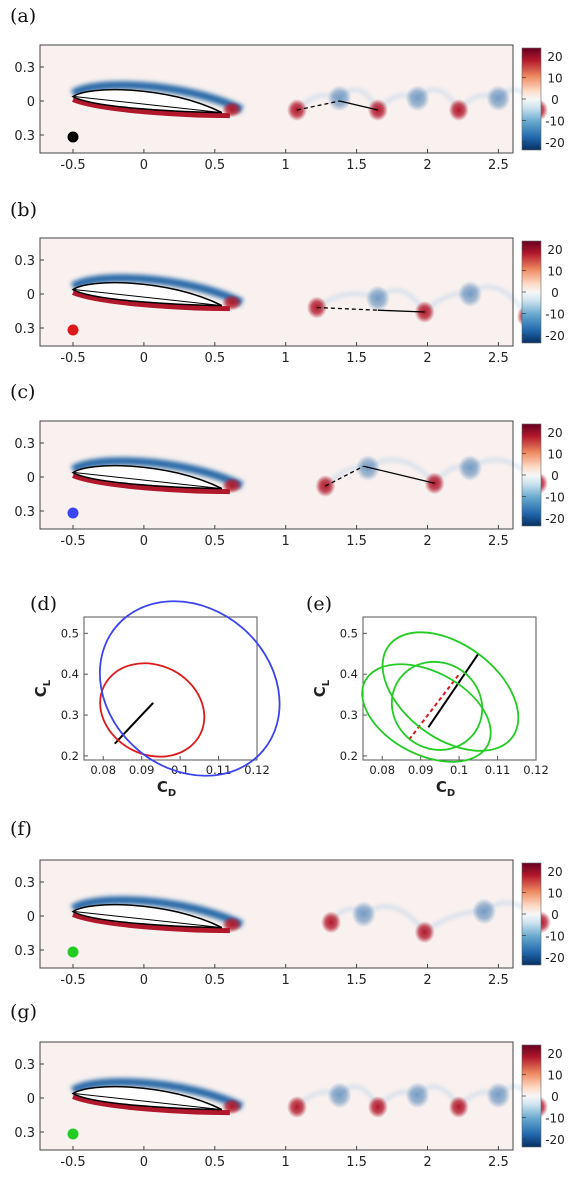 This screenshot has width=579, height=1180. Describe the element at coordinates (326, 682) in the screenshot. I see `y-axis-label-sub: L` at that location.